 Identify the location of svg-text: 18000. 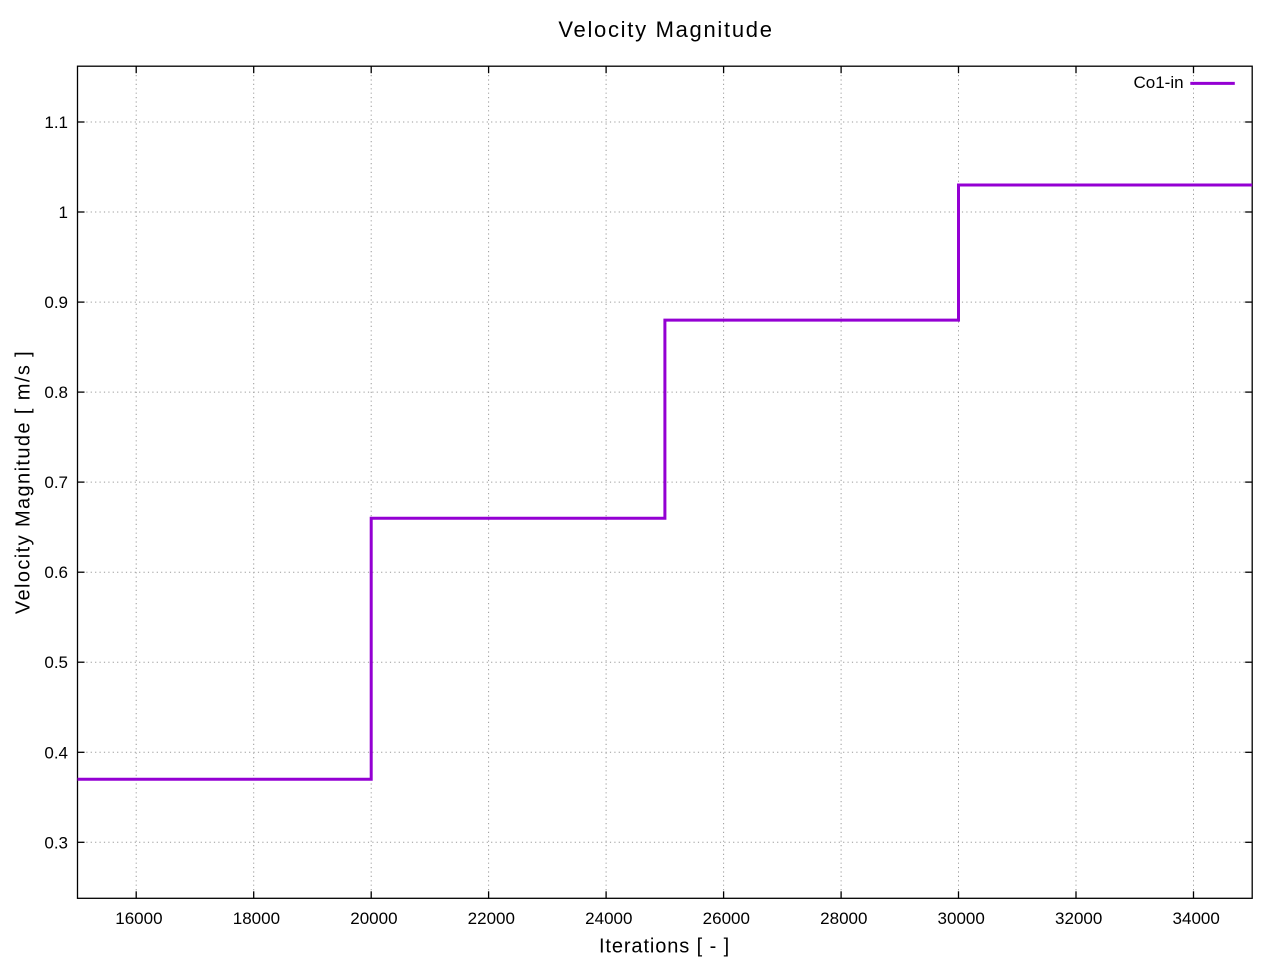
(256, 918).